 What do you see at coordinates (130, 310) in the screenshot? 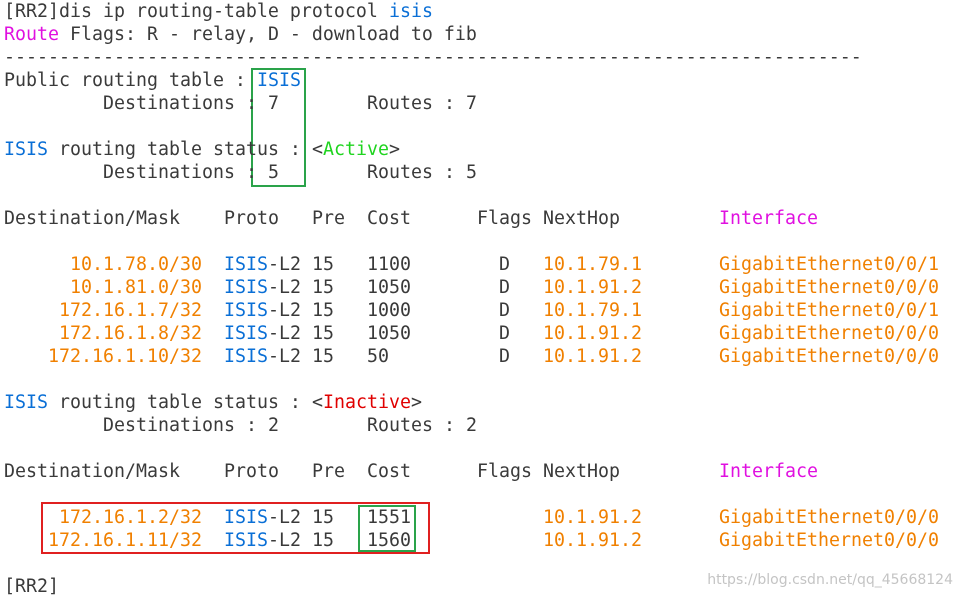
I see `destination: 172.16.1.7/32` at bounding box center [130, 310].